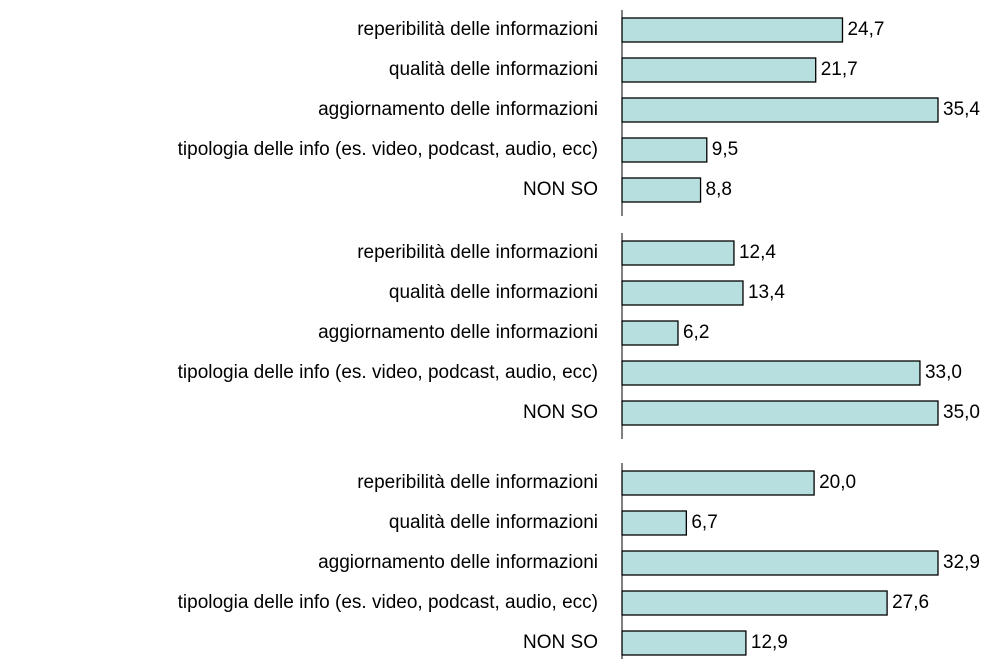 The image size is (1002, 659). What do you see at coordinates (757, 252) in the screenshot?
I see `value-label: 12,4` at bounding box center [757, 252].